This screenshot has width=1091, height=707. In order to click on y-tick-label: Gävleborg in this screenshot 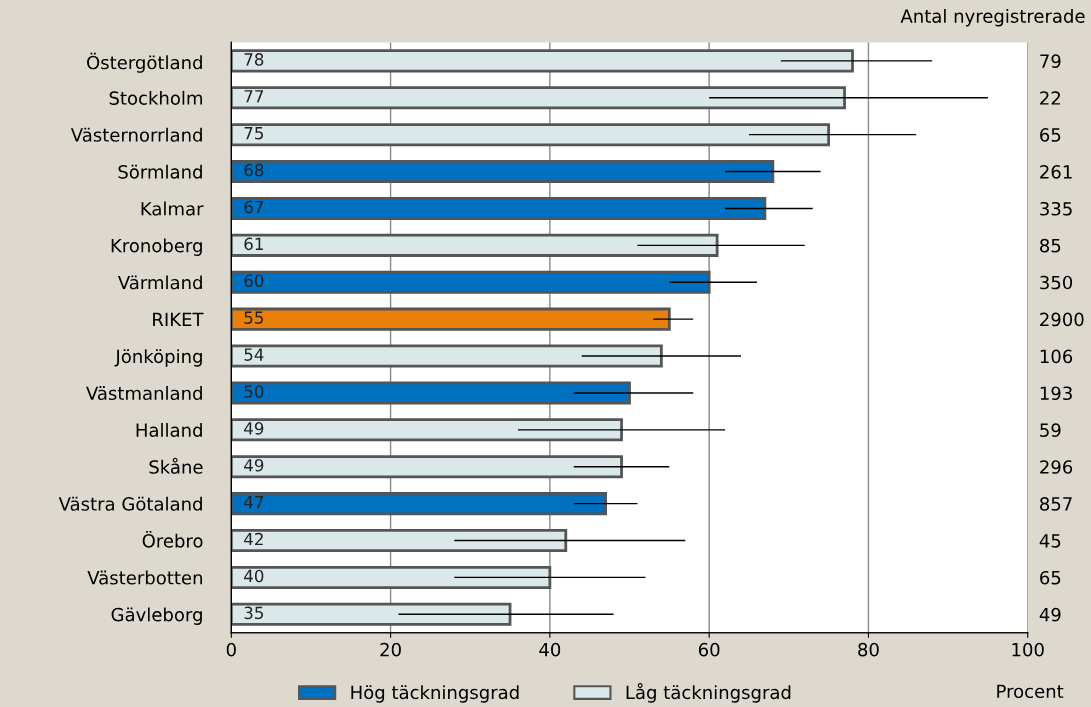, I will do `click(156, 616)`.